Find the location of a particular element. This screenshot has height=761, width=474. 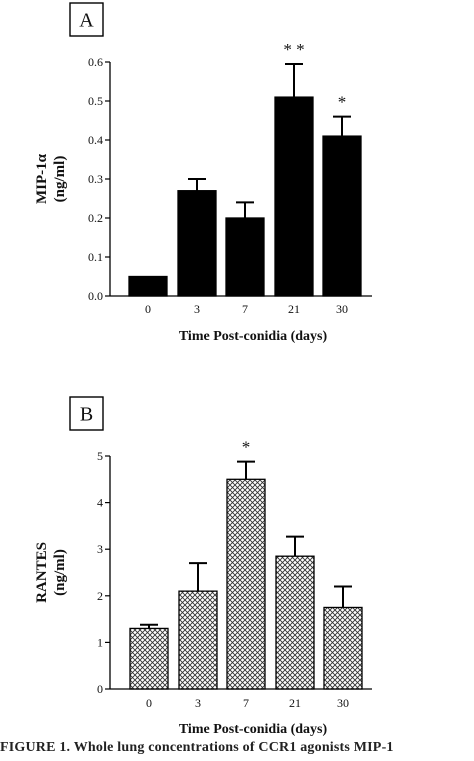

significance-marker-b-7: * is located at coordinates (246, 447).